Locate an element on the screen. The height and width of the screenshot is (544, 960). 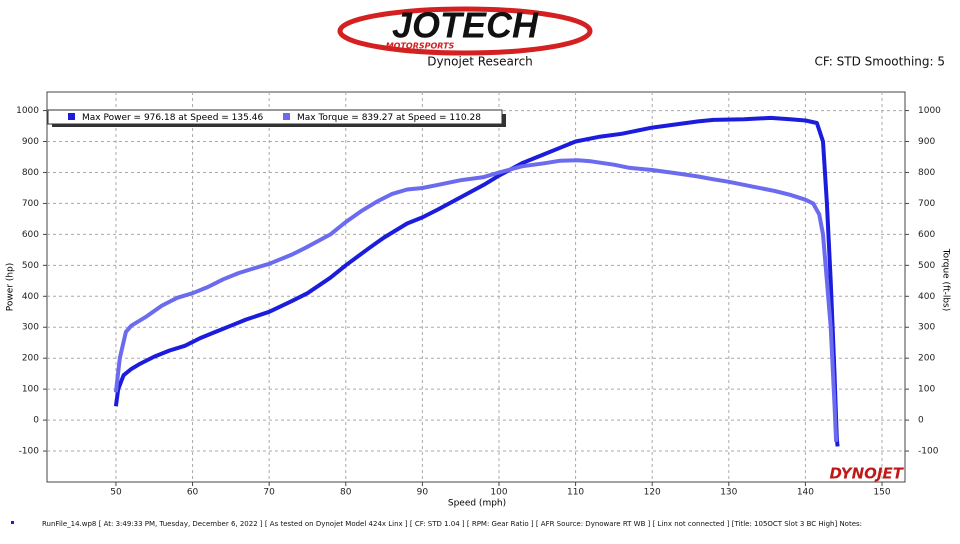
y-tick-label: 100 is located at coordinates (30, 390).